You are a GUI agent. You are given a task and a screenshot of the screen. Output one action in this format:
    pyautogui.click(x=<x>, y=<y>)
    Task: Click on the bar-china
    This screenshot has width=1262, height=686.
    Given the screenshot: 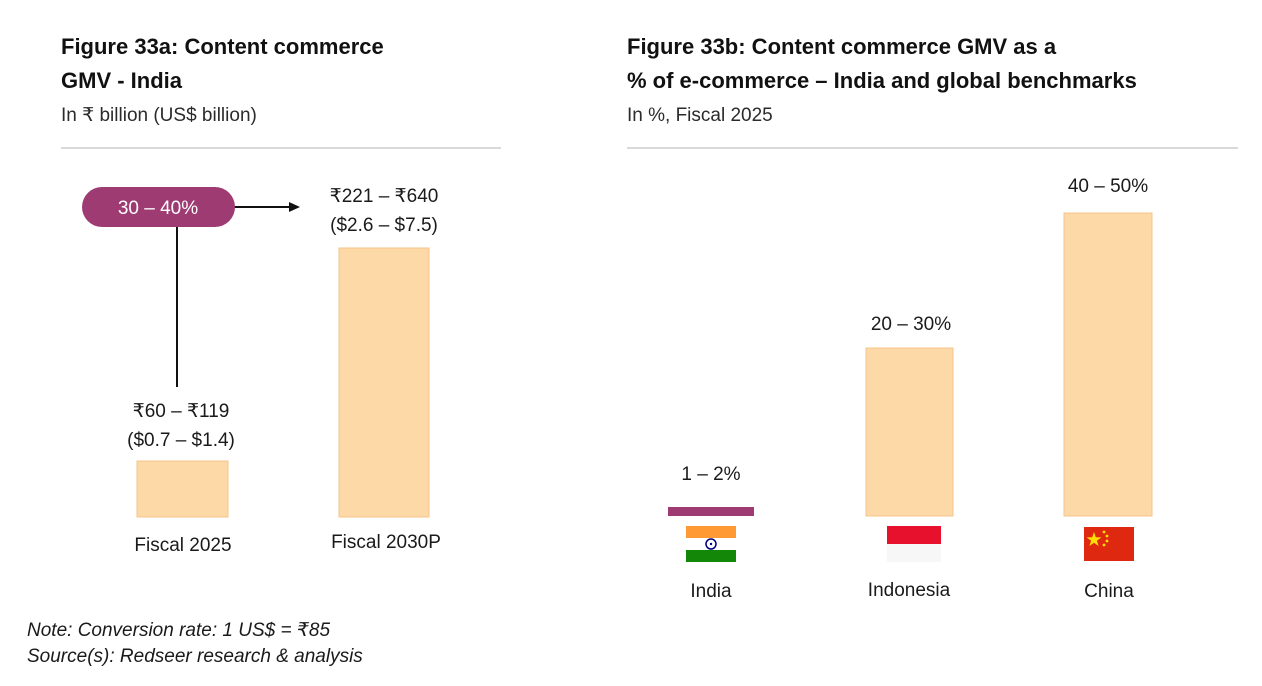 What is the action you would take?
    pyautogui.click(x=1108, y=364)
    